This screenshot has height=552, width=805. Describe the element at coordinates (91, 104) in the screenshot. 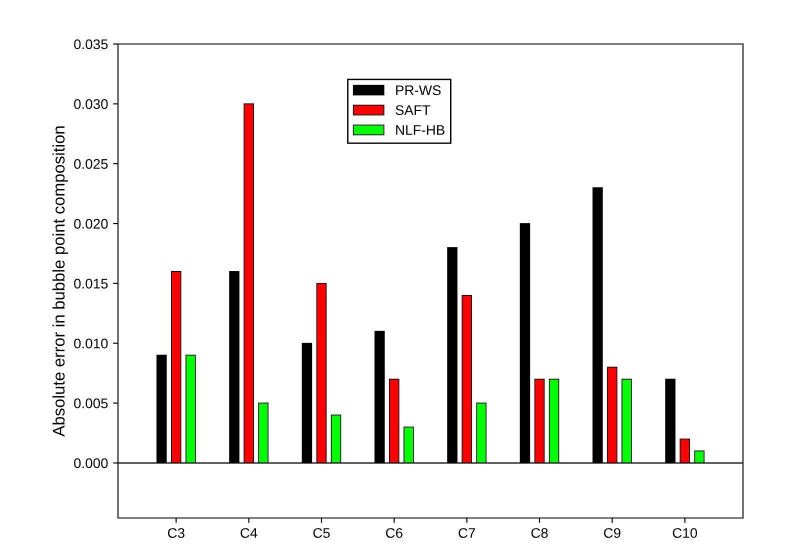

I see `y-tick-label: 0.030` at that location.